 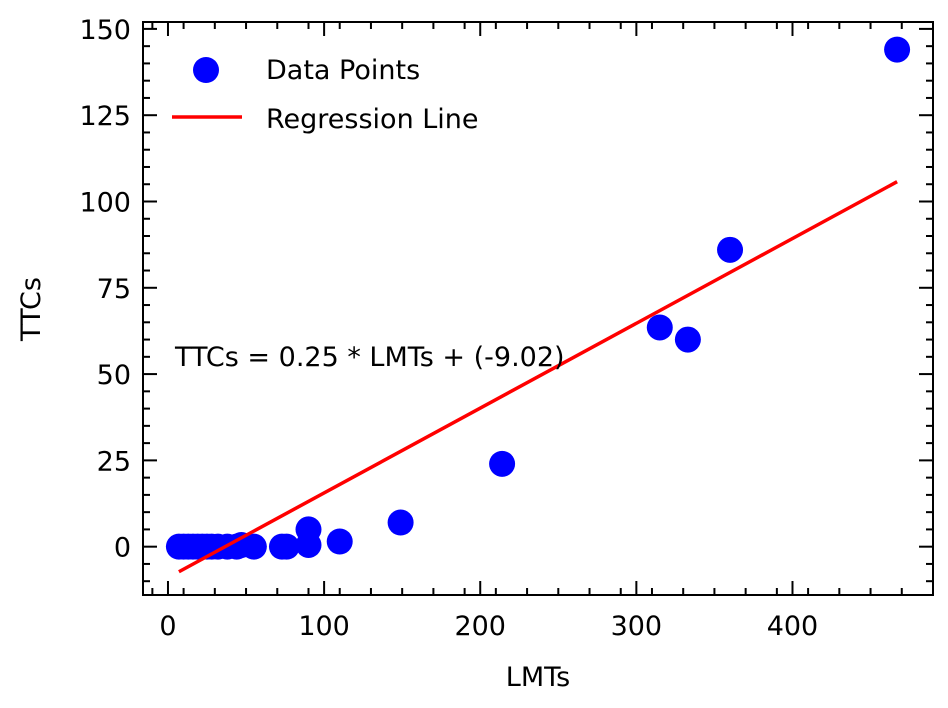 I want to click on x-tick-labels: 0 100 200 300 400, so click(x=488, y=626).